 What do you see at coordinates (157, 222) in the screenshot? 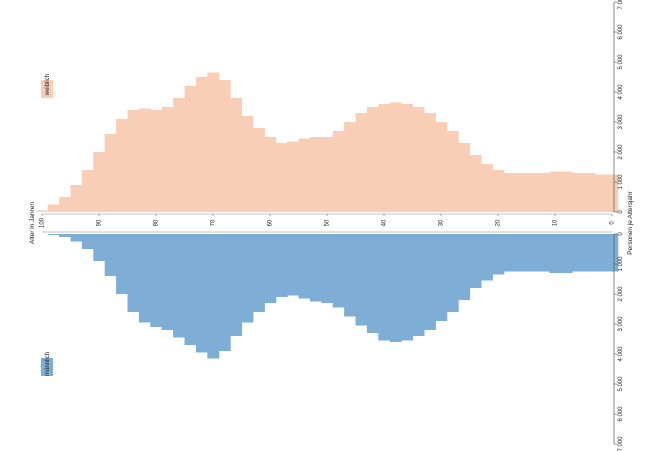
I see `age-tick-label: 80` at bounding box center [157, 222].